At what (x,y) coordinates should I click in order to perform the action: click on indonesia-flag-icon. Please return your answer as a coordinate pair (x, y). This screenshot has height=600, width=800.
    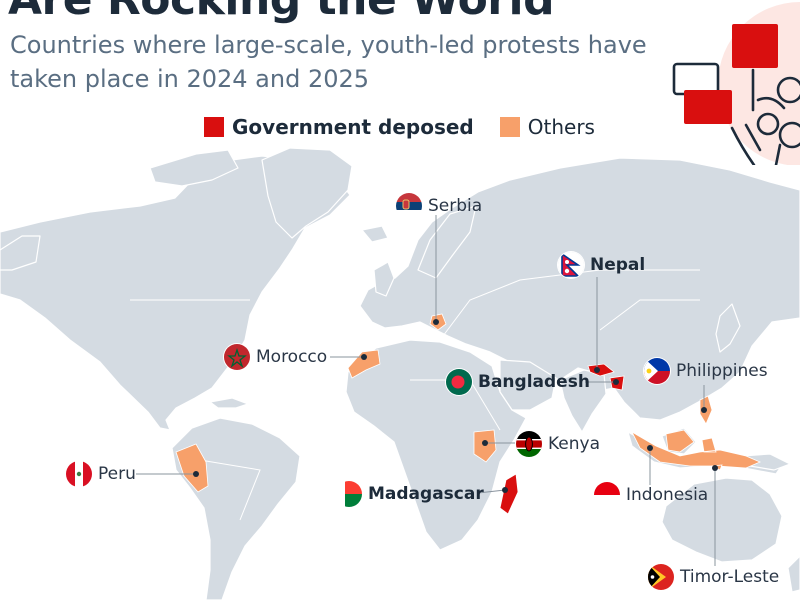
    Looking at the image, I should click on (607, 495).